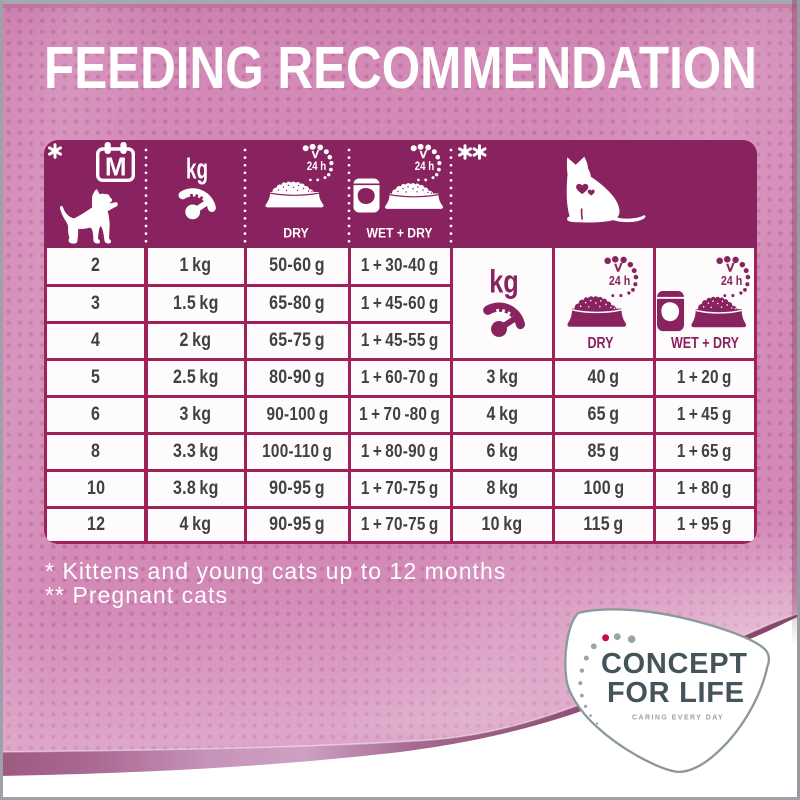 The width and height of the screenshot is (800, 800). I want to click on svg-text: M, so click(116, 167).